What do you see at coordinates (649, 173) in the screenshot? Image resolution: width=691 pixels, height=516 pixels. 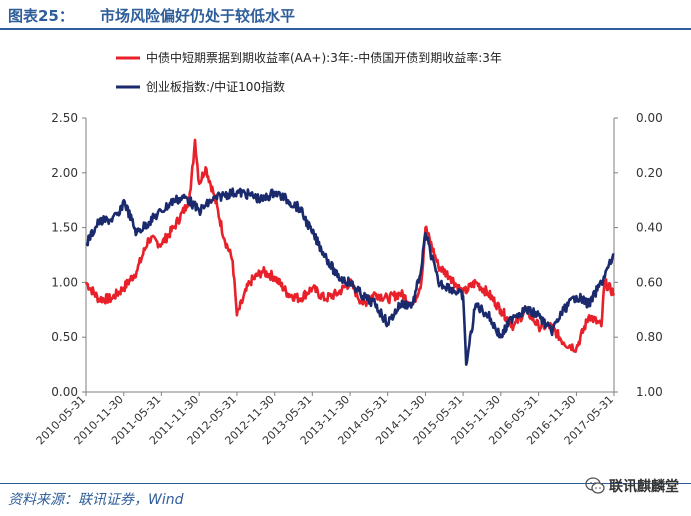 I see `y-right-tick-label: 0.20` at bounding box center [649, 173].